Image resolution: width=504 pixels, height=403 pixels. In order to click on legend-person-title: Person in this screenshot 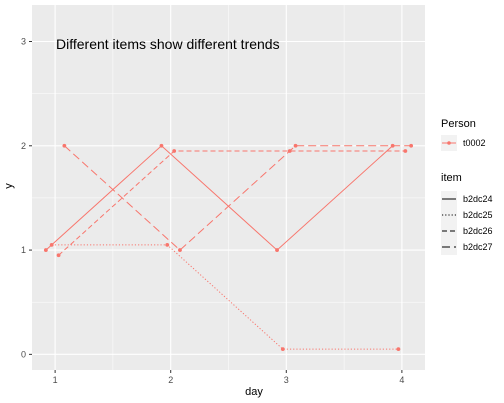, I will do `click(458, 124)`.